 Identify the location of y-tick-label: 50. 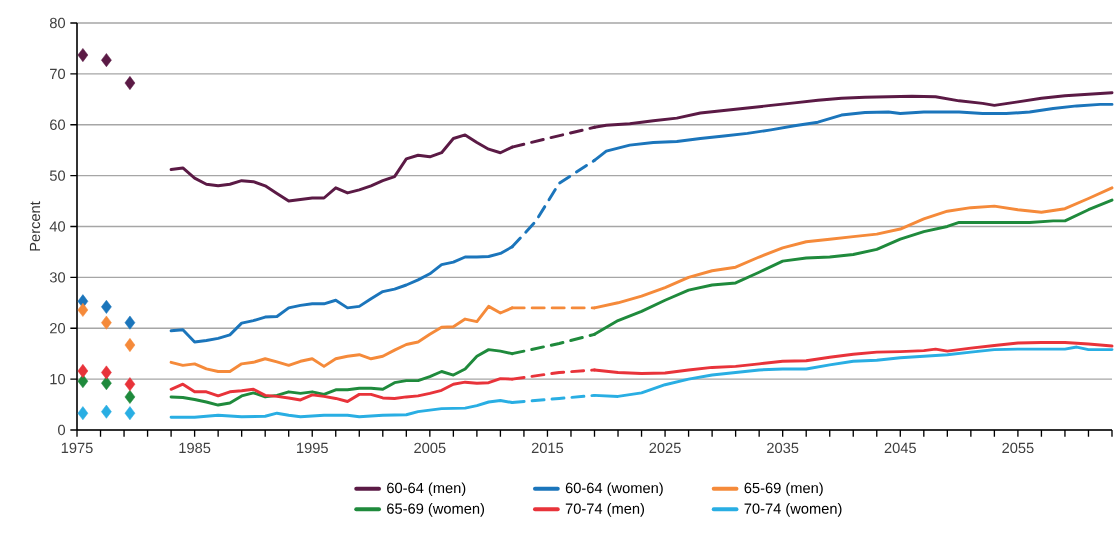
(57, 175).